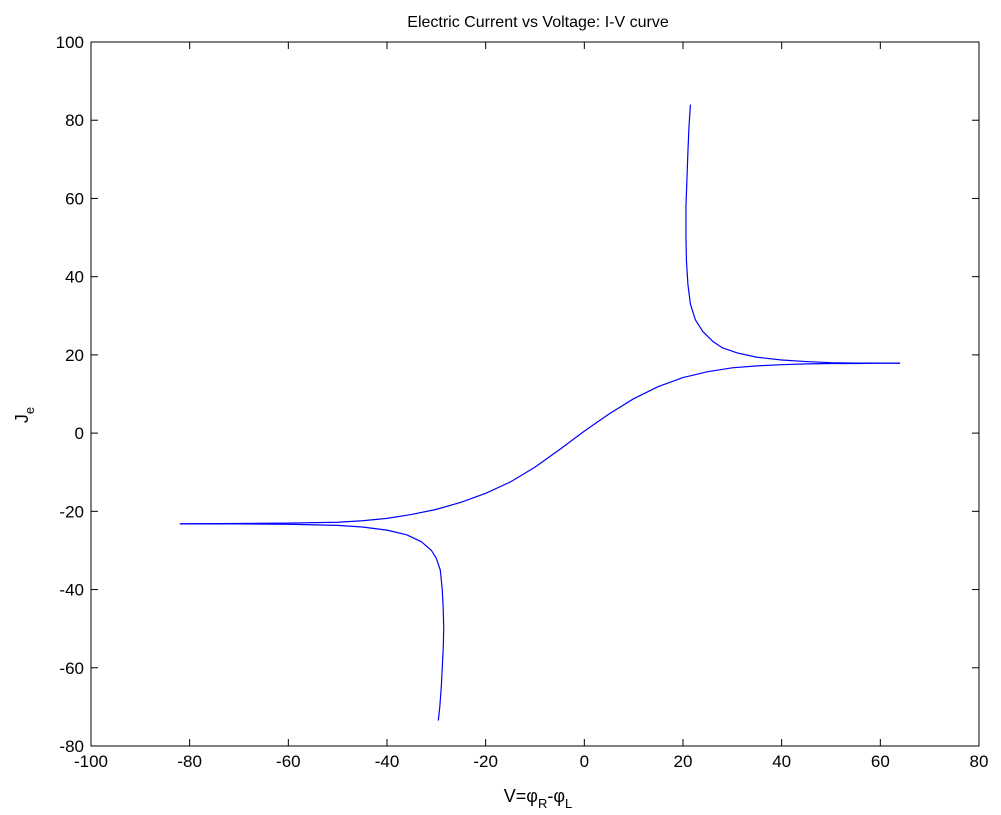 This screenshot has width=1001, height=815. I want to click on y-tick-label: -40, so click(71, 590).